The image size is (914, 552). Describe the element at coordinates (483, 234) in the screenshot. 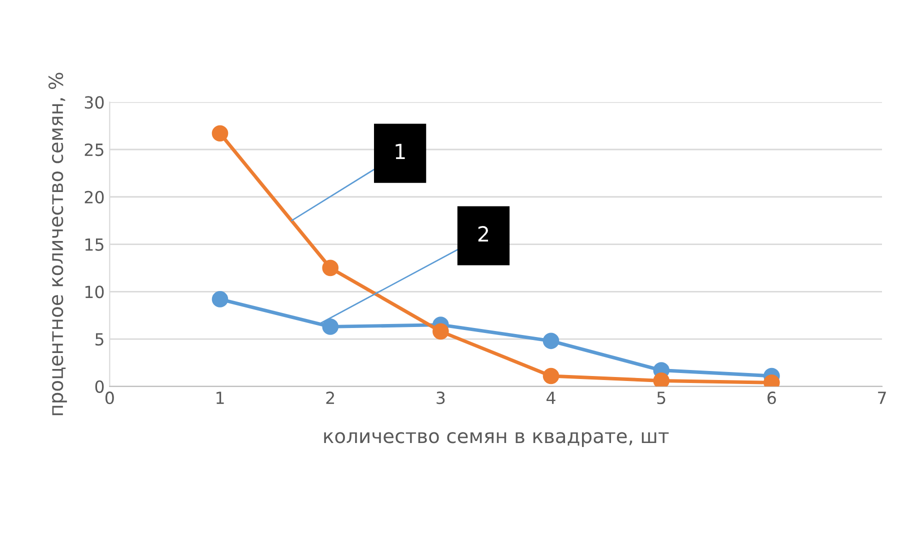

I see `annotation: 2` at that location.